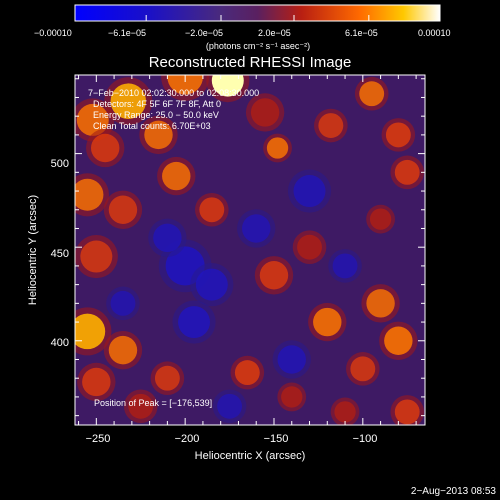  I want to click on colorbar-tick-label: 6.1e−05, so click(361, 33).